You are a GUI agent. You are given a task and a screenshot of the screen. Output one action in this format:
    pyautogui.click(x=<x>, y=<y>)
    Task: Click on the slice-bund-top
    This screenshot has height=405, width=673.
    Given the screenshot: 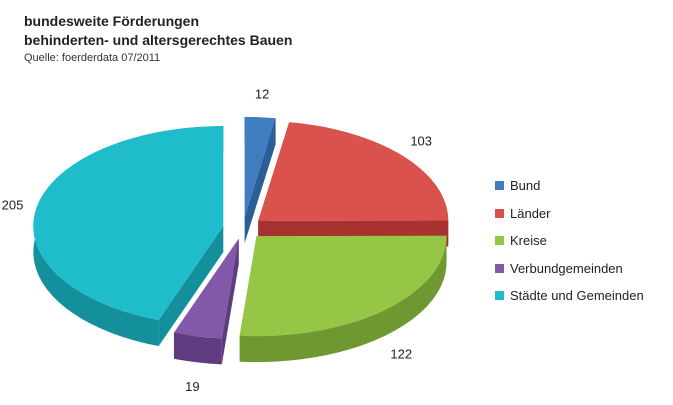 What is the action you would take?
    pyautogui.click(x=260, y=167)
    